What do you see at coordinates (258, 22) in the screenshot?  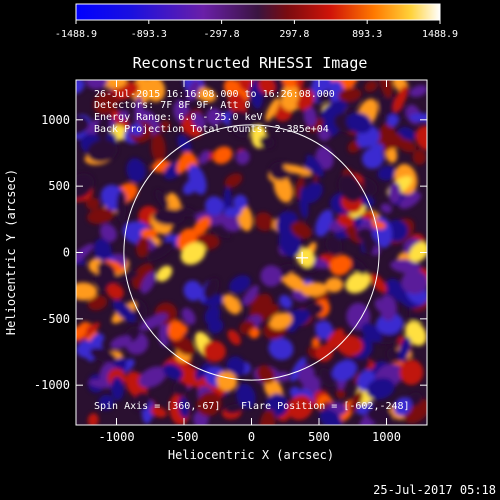 I see `colorbar-ticks` at bounding box center [258, 22].